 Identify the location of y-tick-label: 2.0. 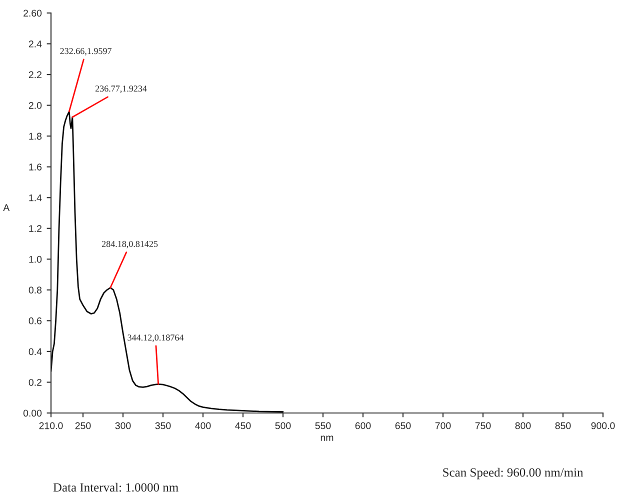
(35, 105).